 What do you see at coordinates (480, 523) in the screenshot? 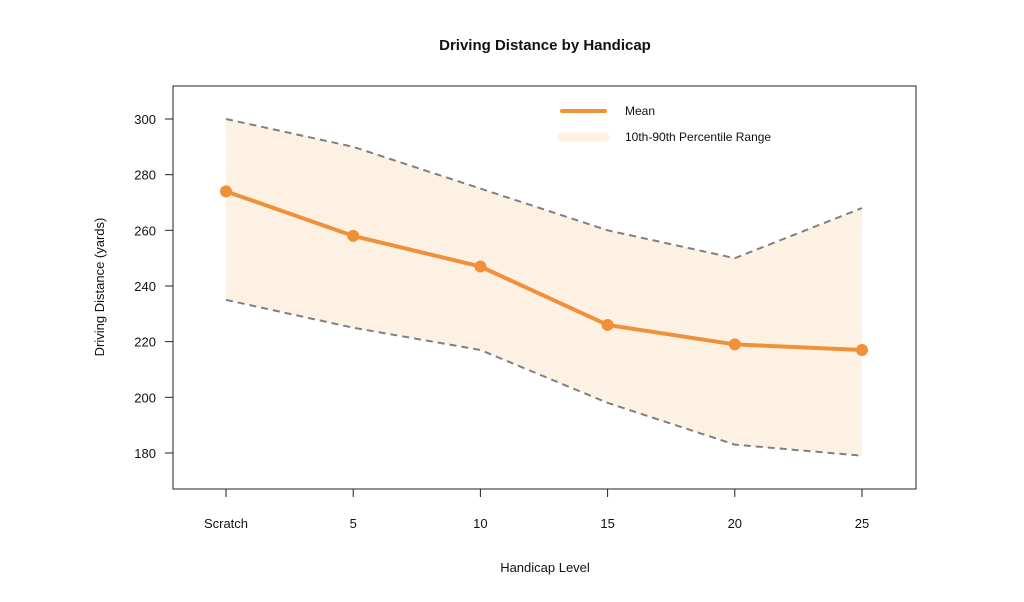
I see `x-tick-label: 10` at bounding box center [480, 523].